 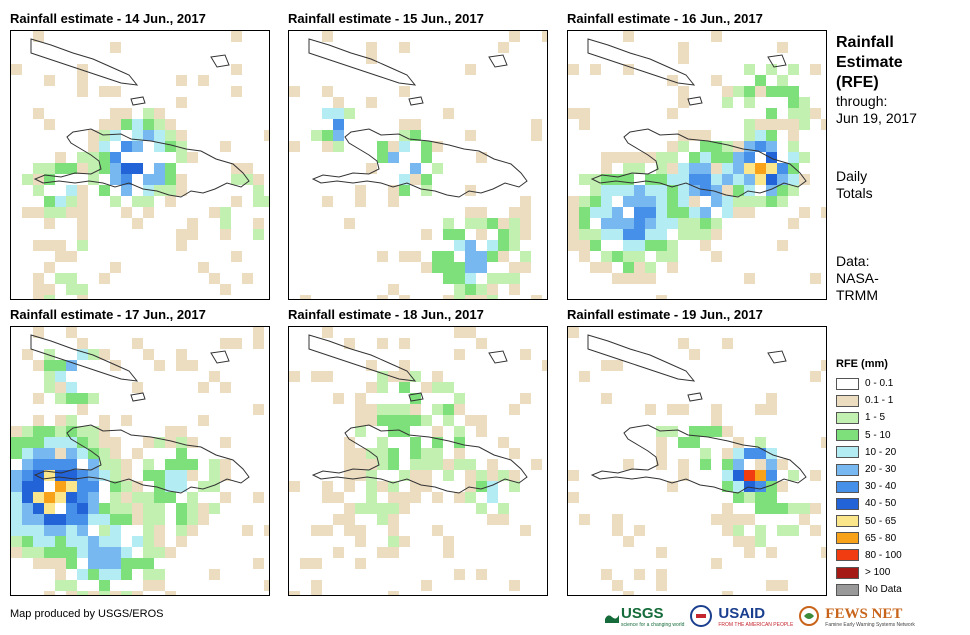 I want to click on panel-title-4: Rainfall estimate - 17 Jun., 2017, so click(x=108, y=314).